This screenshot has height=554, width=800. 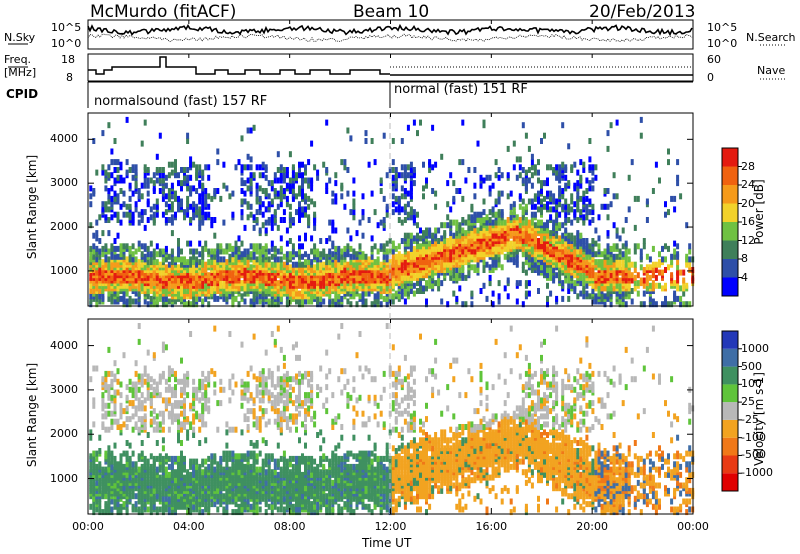 I want to click on nsearch-lo-tick: 10^0, so click(x=722, y=43).